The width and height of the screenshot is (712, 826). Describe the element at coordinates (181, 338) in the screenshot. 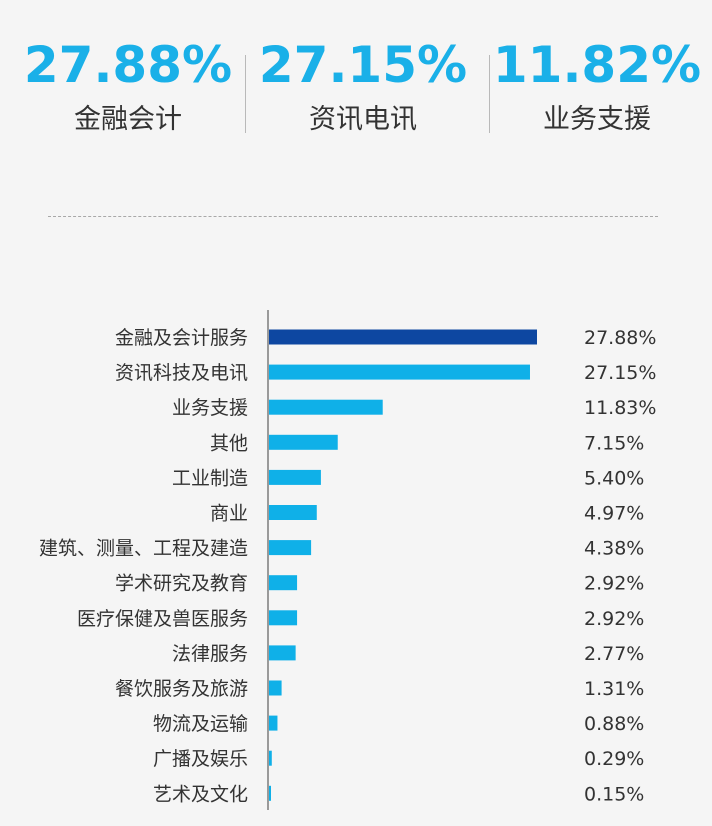

I see `category-label: 金融及会计服务` at that location.